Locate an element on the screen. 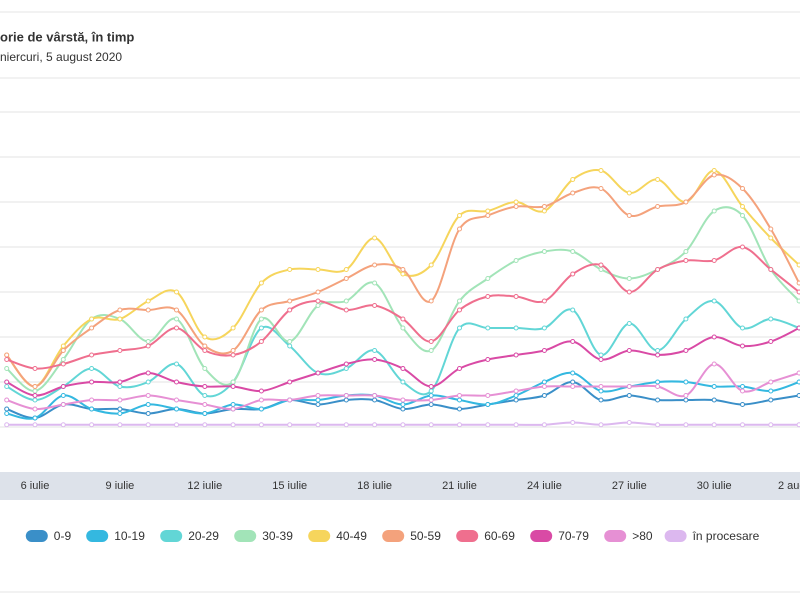 Image resolution: width=800 pixels, height=600 pixels. legend-label: >80 is located at coordinates (642, 536).